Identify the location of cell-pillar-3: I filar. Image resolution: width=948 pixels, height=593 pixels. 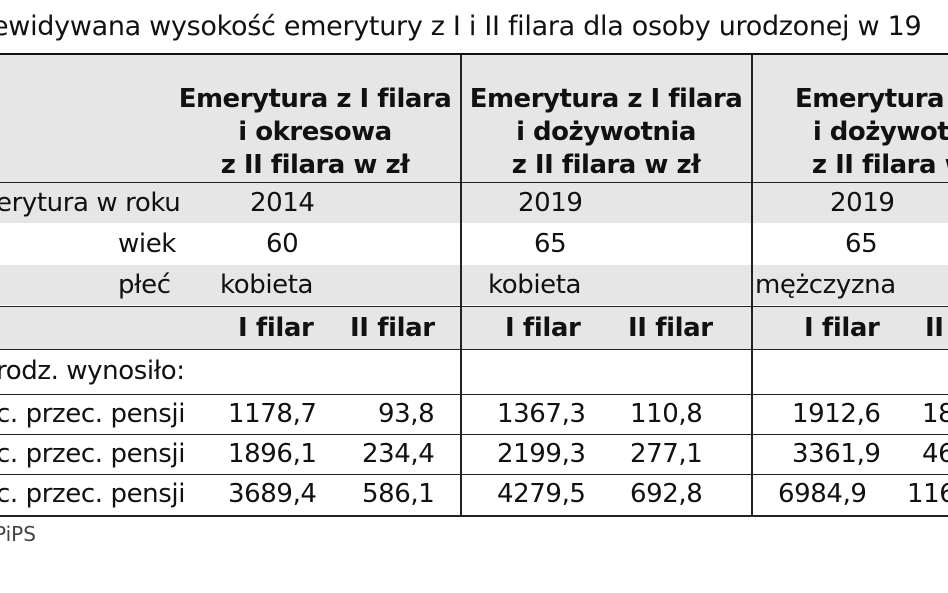
(543, 328).